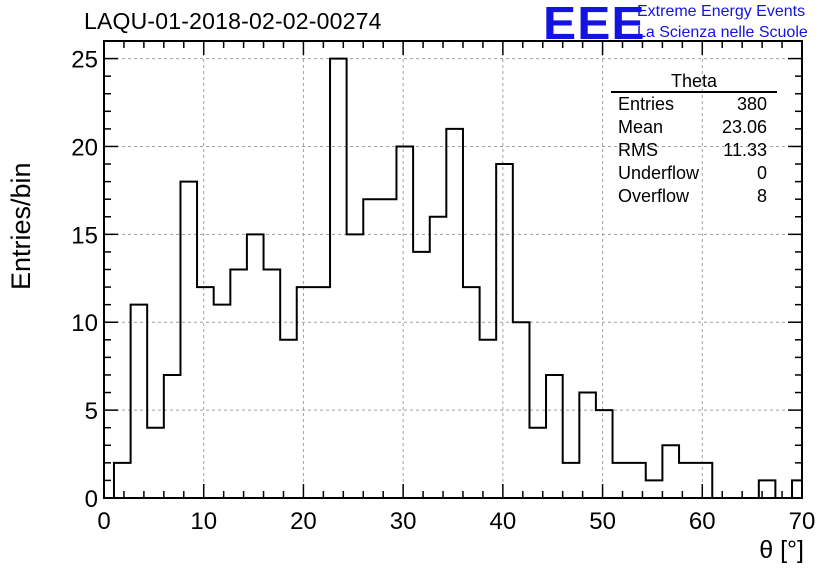  What do you see at coordinates (594, 24) in the screenshot?
I see `eee-logo: EEE` at bounding box center [594, 24].